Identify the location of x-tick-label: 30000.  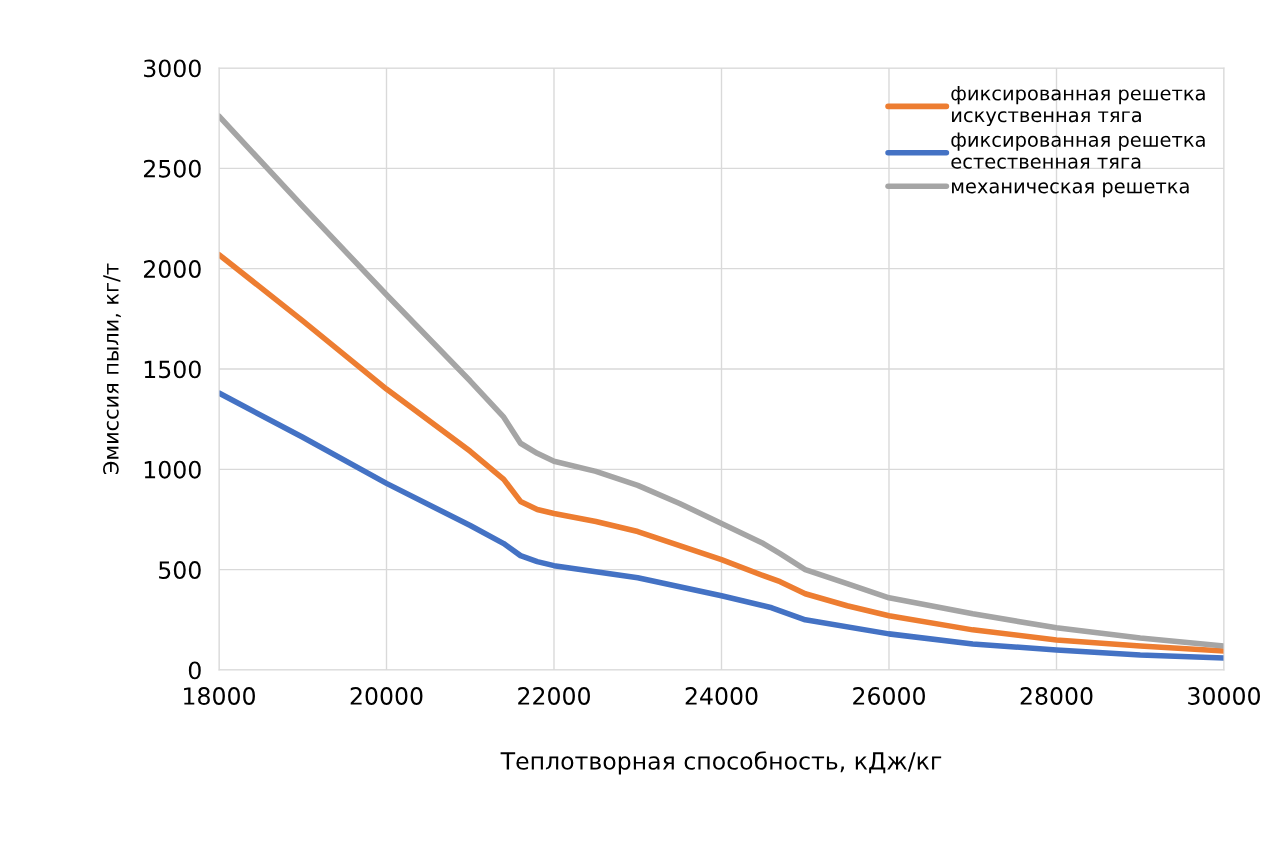
(1224, 696).